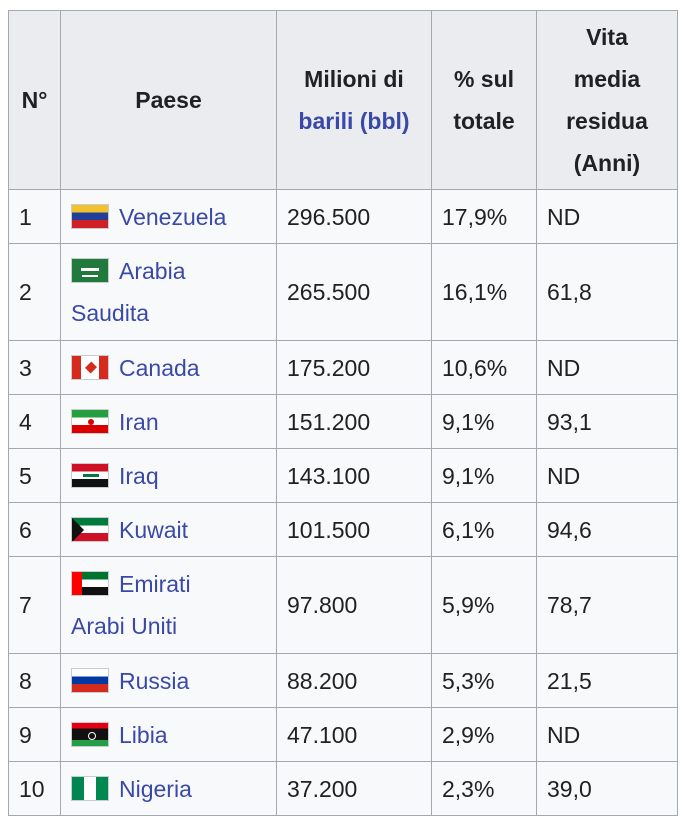 This screenshot has height=820, width=683. Describe the element at coordinates (168, 100) in the screenshot. I see `header-paese: Paese` at that location.